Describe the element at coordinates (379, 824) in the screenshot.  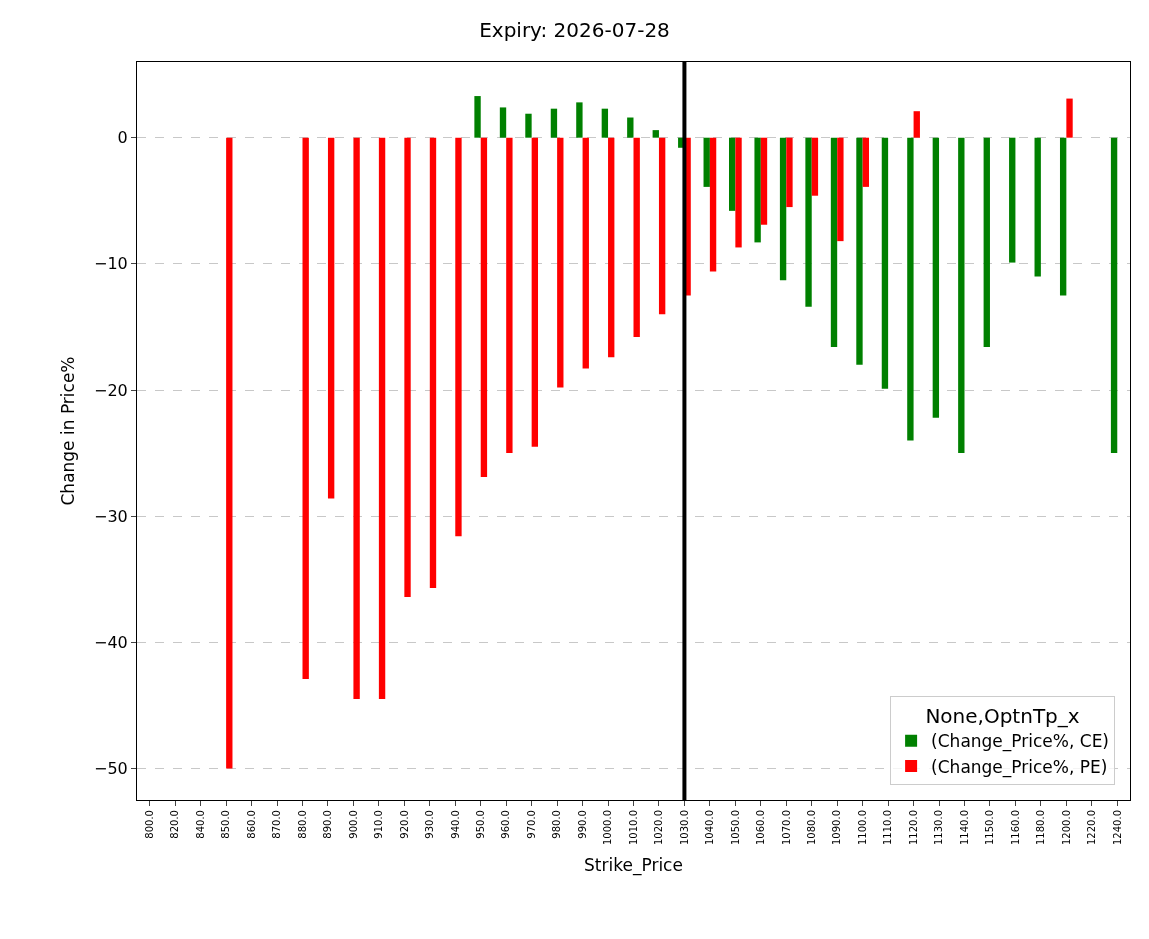
I see `x-tick-label: 910.0` at that location.